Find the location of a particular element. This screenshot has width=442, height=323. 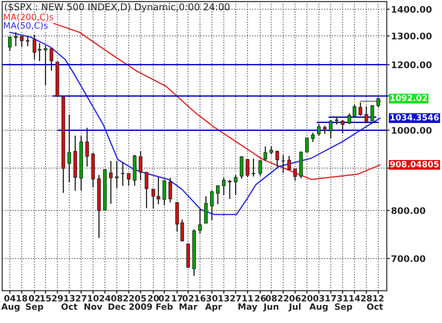

x-tick-label: 12 is located at coordinates (378, 298).